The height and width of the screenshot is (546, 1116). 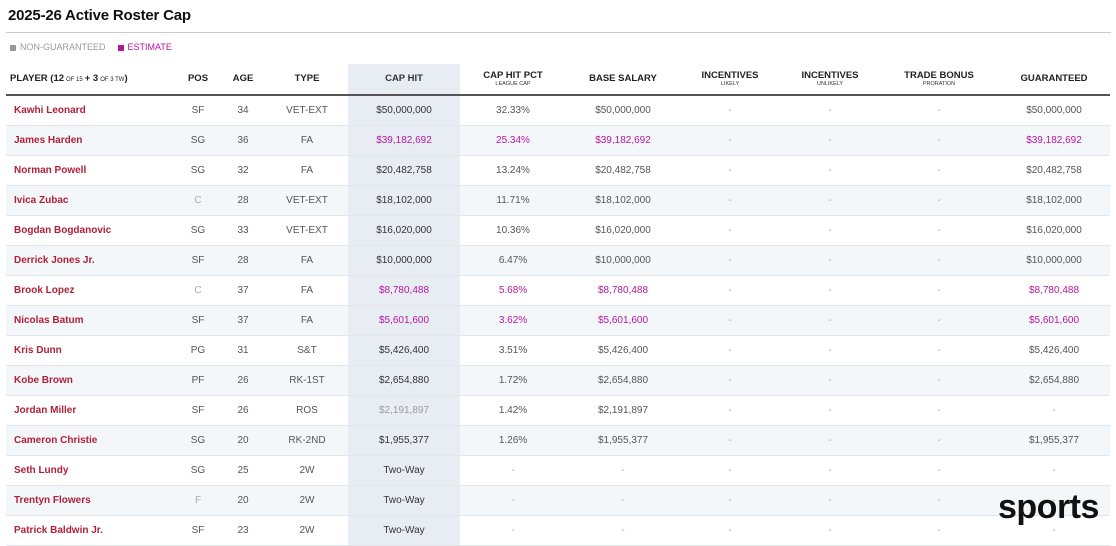 What do you see at coordinates (58, 530) in the screenshot?
I see `player-name: Patrick Baldwin Jr.` at bounding box center [58, 530].